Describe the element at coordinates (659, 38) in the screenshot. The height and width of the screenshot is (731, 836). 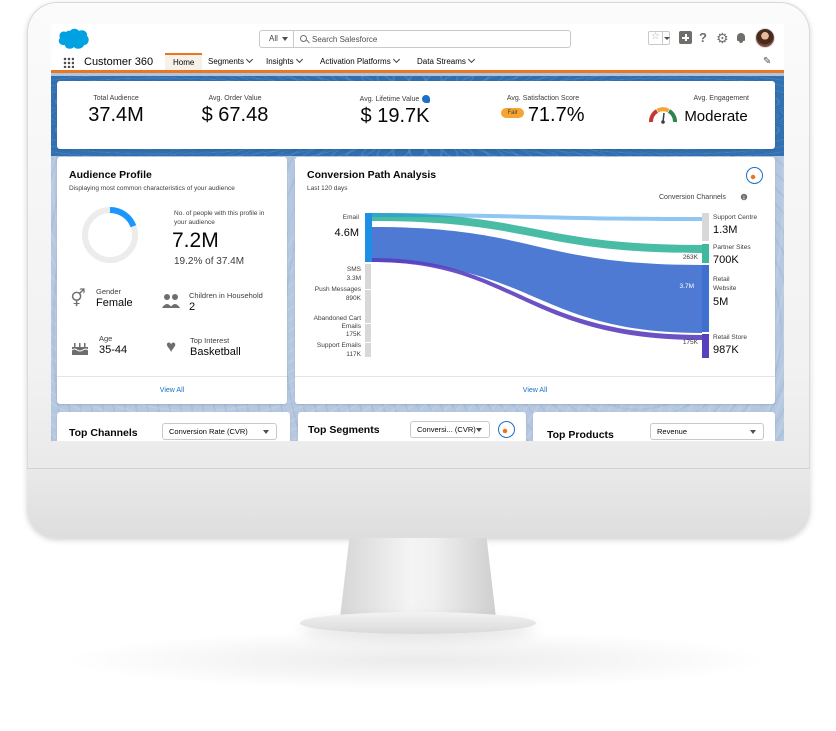
I see `favorites-button: ☆` at that location.